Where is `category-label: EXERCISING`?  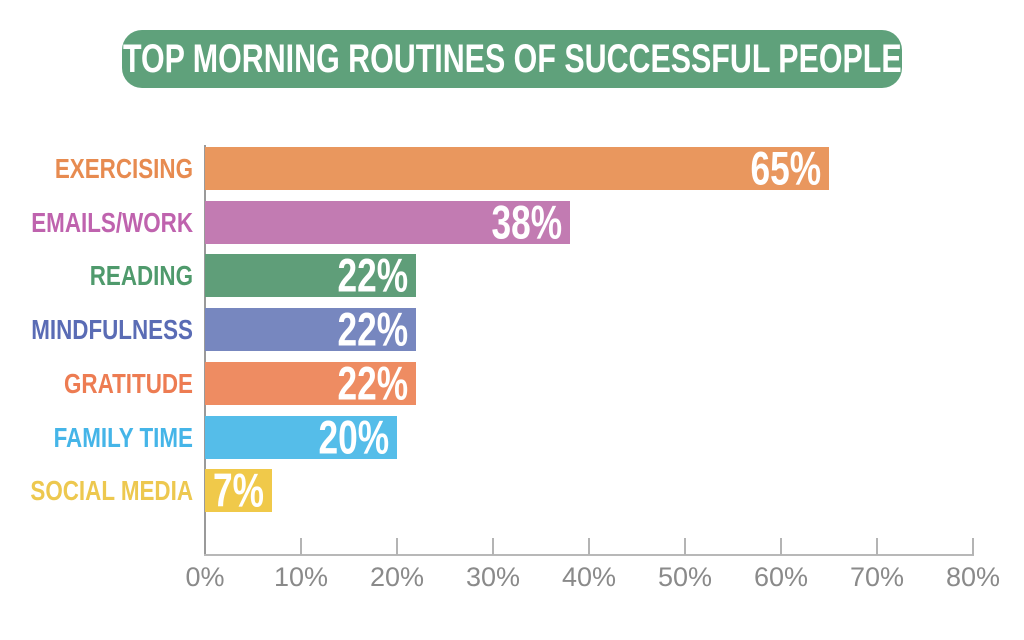
category-label: EXERCISING is located at coordinates (123, 168).